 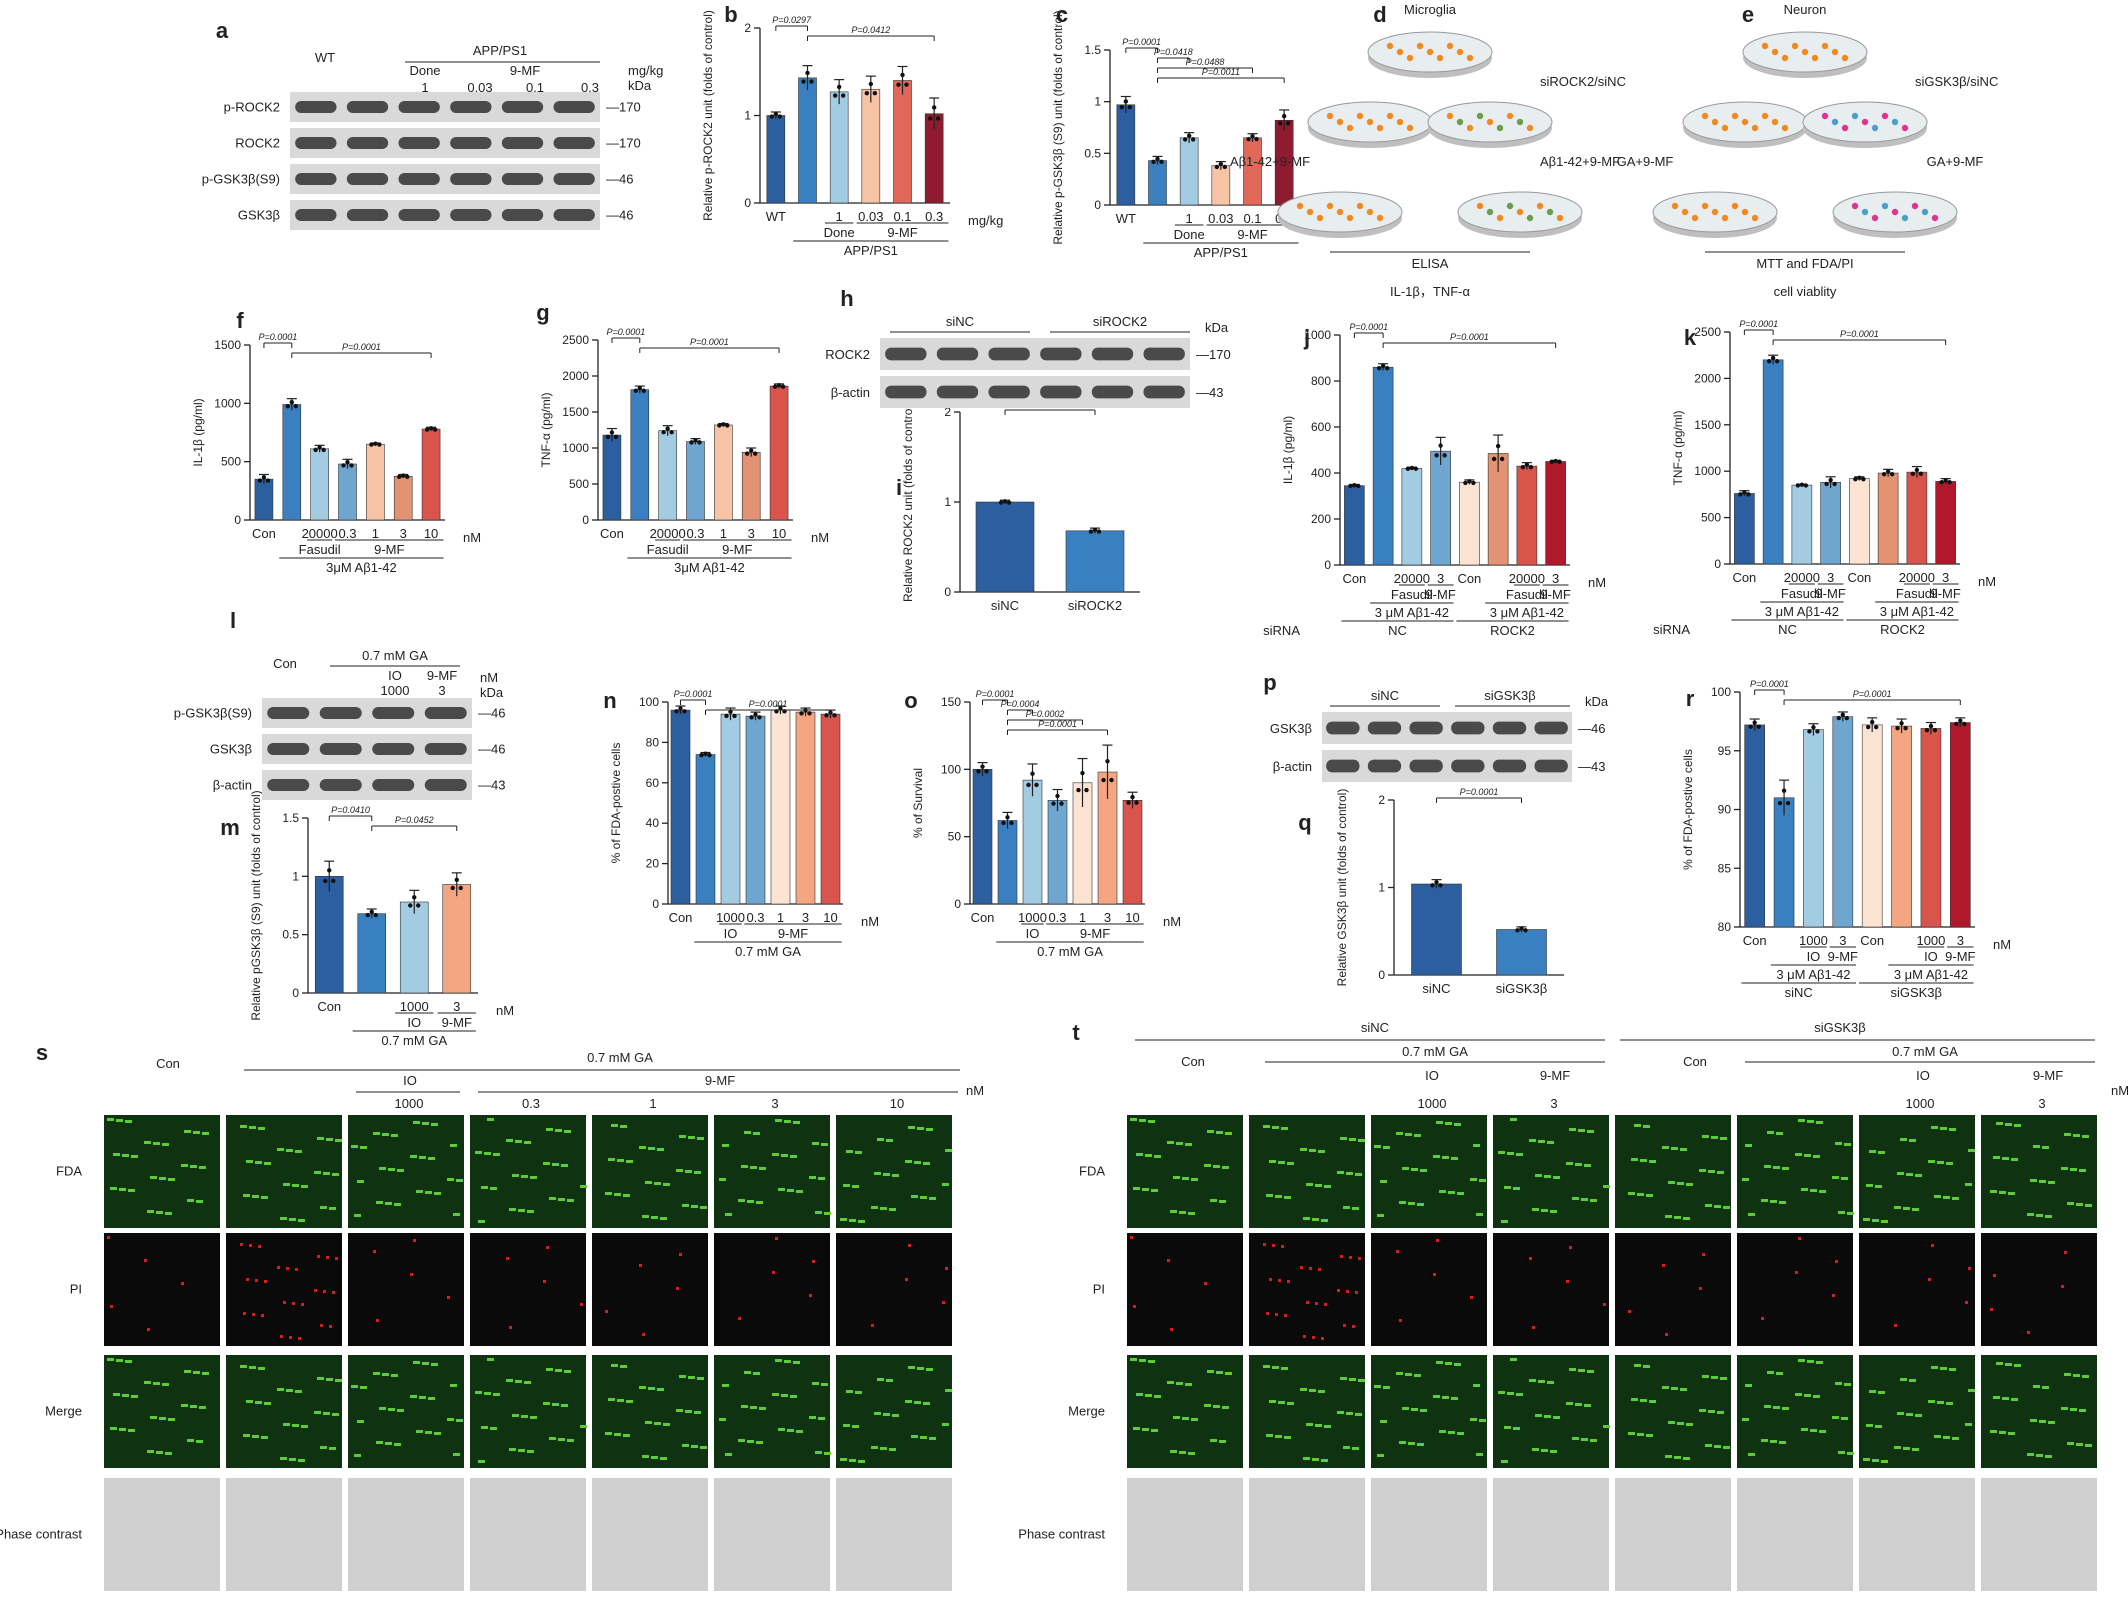 I want to click on group-label: 3μM Aβ1-42, so click(x=361, y=567).